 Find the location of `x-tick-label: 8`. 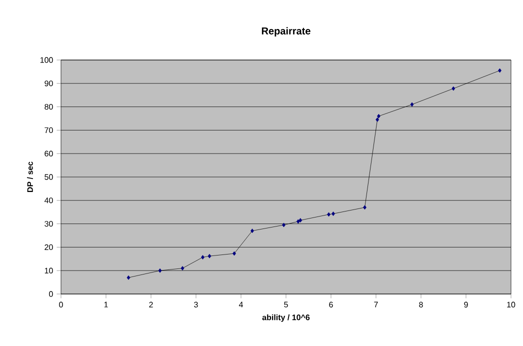

x-tick-label: 8 is located at coordinates (421, 305).